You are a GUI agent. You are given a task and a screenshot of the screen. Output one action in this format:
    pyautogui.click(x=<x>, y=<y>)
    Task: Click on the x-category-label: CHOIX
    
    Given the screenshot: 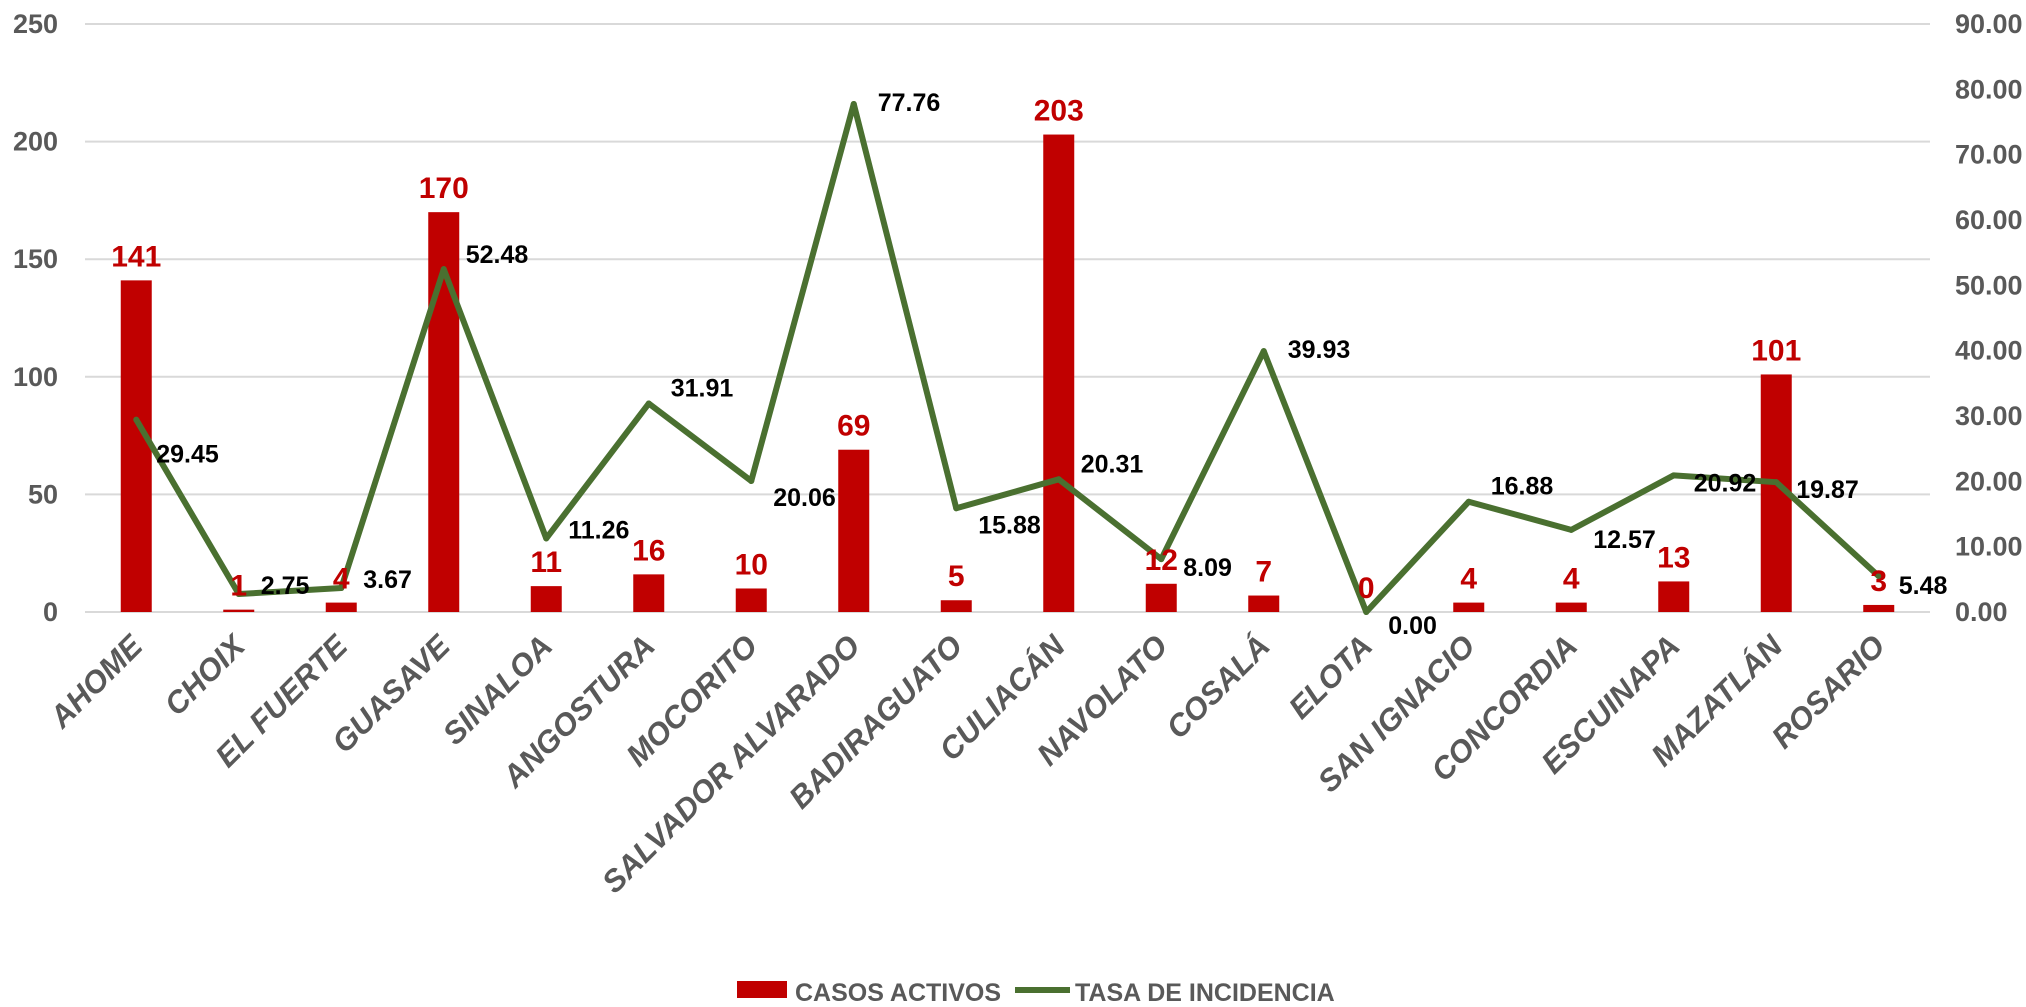 What is the action you would take?
    pyautogui.click(x=206, y=675)
    